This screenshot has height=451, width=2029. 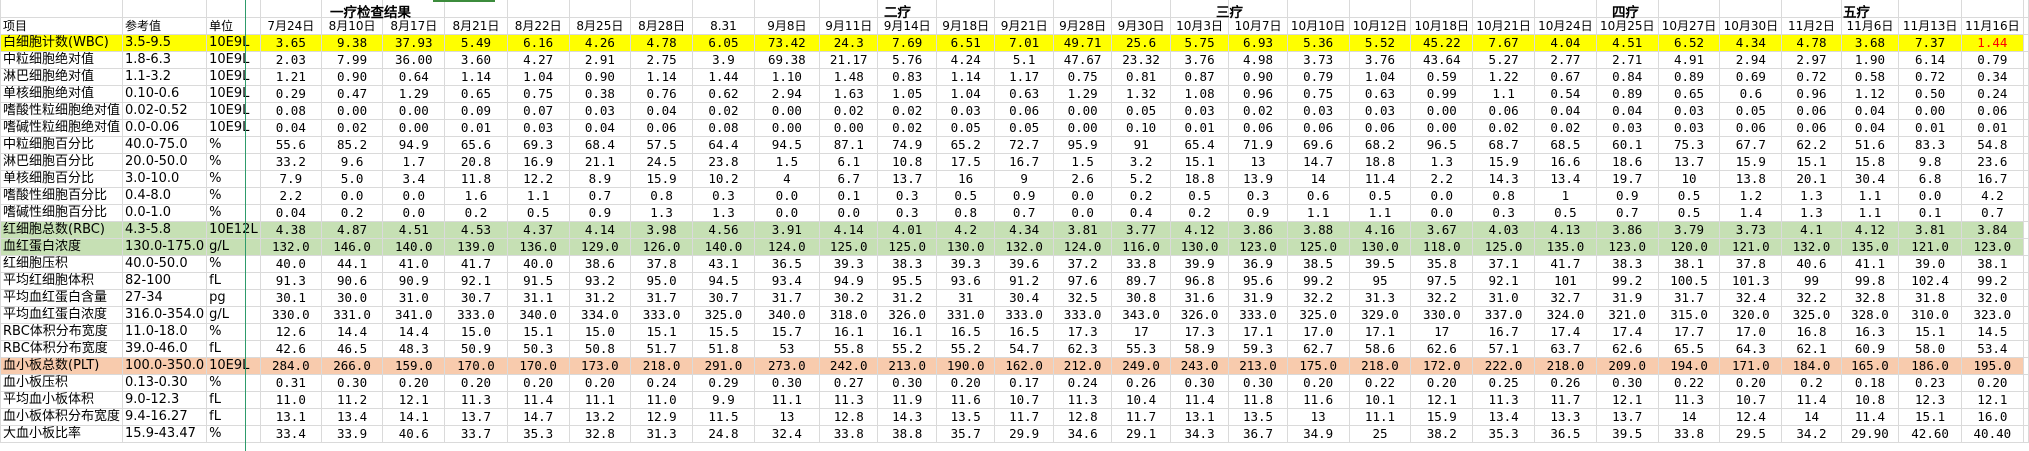 What do you see at coordinates (352, 417) in the screenshot?
I see `value-cell: 13.4` at bounding box center [352, 417].